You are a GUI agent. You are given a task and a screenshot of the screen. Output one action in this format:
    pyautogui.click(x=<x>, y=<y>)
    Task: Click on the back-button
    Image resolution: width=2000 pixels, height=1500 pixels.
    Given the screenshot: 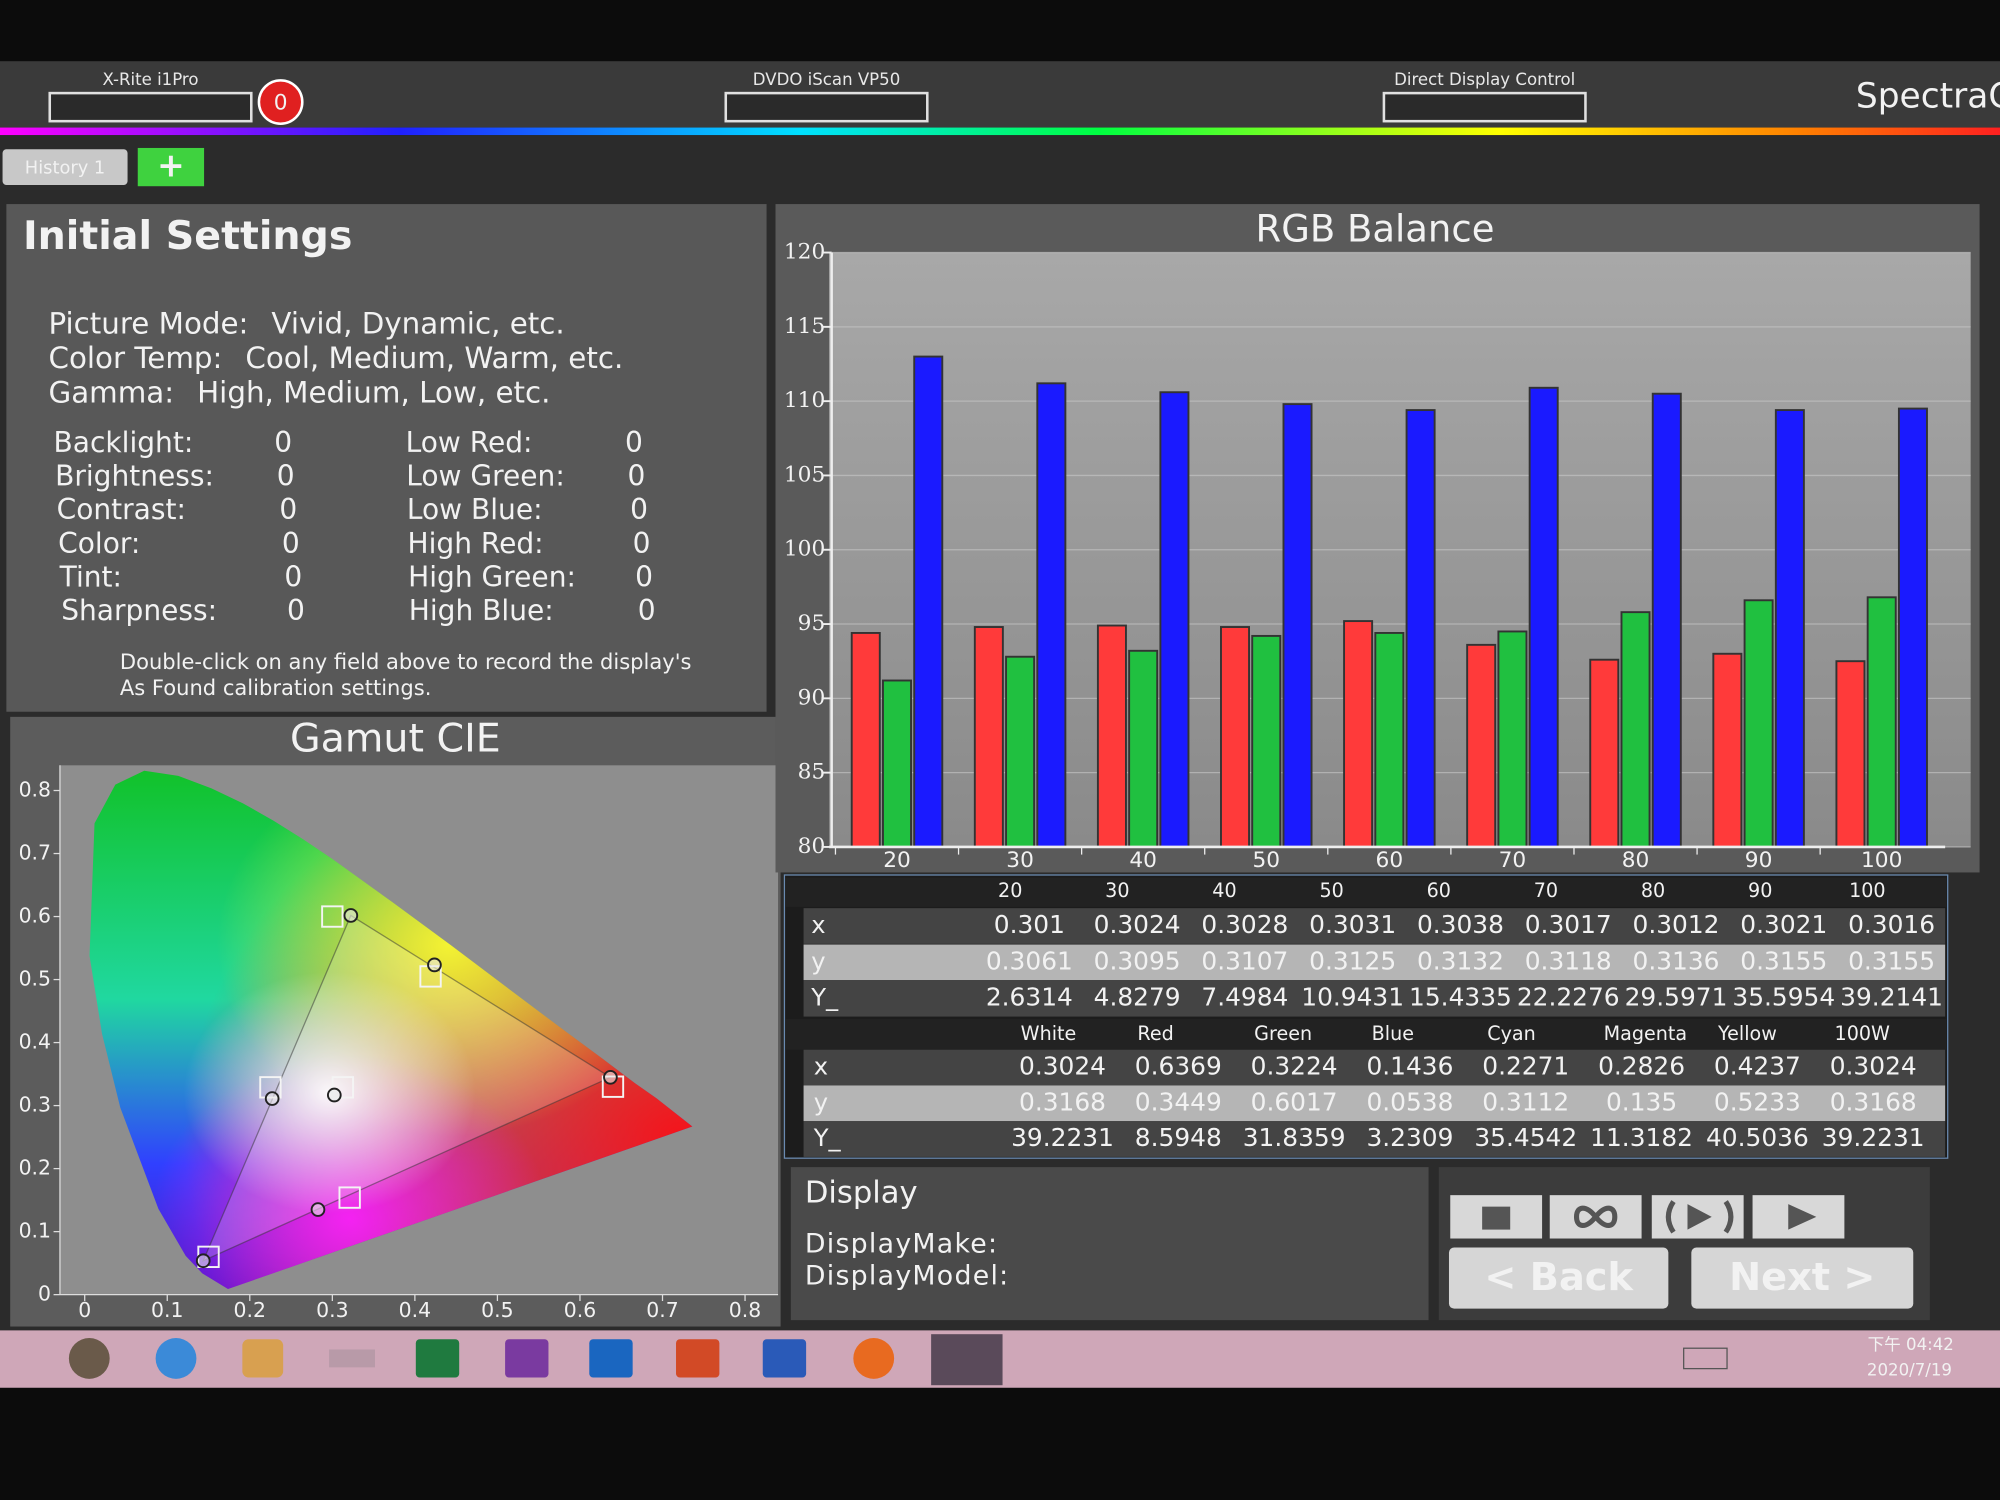 What is the action you would take?
    pyautogui.click(x=1558, y=1278)
    